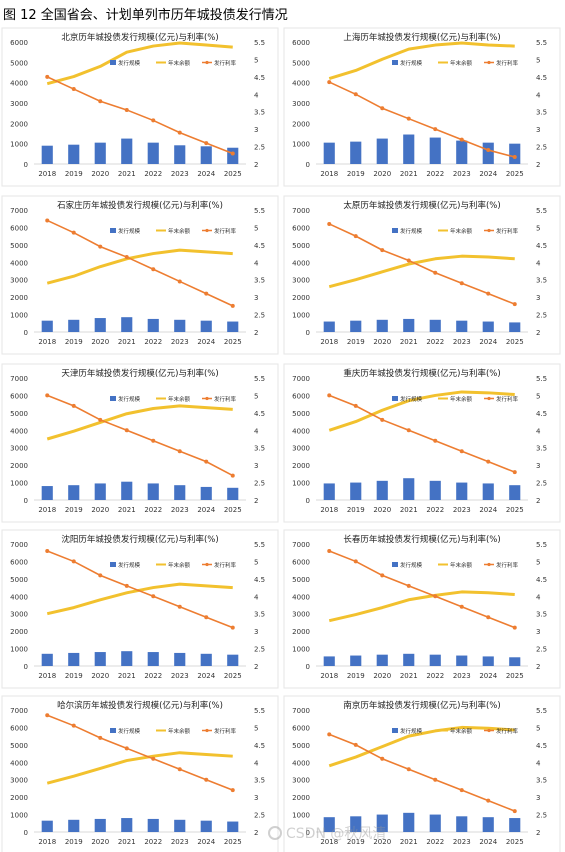 The width and height of the screenshot is (565, 852). What do you see at coordinates (139, 373) in the screenshot?
I see `chart-title: 天津历年城投债发行规模(亿元)与利率(%)` at bounding box center [139, 373].